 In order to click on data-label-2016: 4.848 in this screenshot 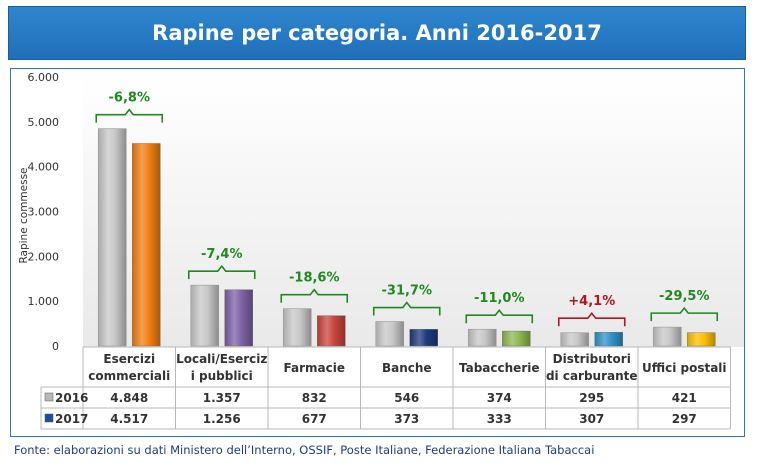, I will do `click(129, 398)`.